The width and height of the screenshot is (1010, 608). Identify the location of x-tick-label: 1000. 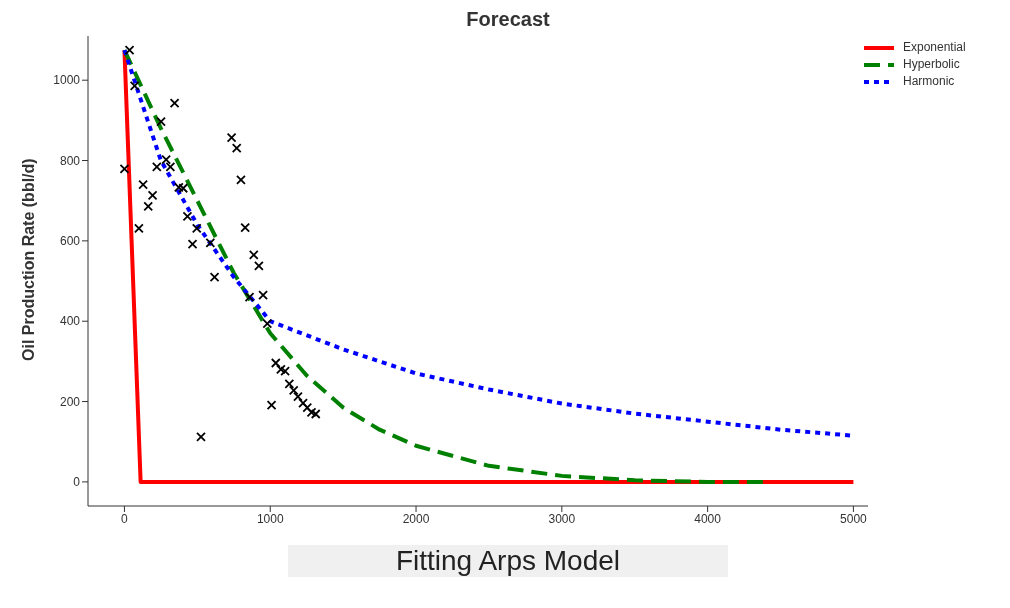
(270, 518).